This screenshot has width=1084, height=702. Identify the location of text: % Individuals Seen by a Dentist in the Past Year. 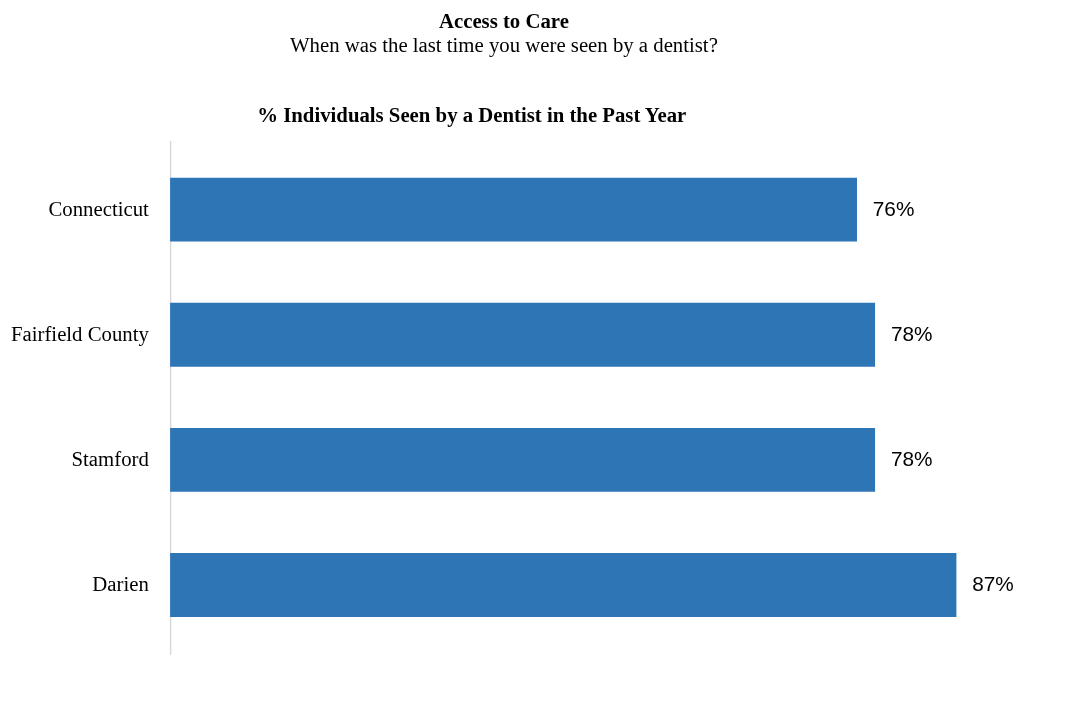
(472, 115).